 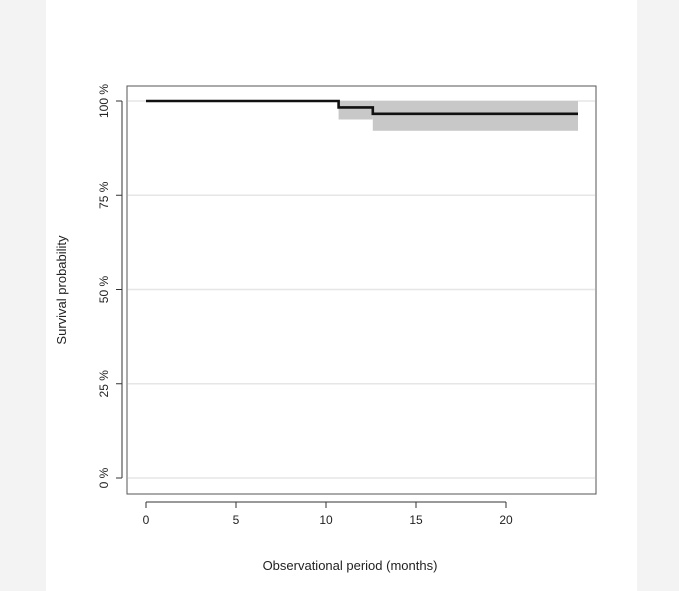 I want to click on x-axis: 0 5 10 15 20, so click(x=328, y=514).